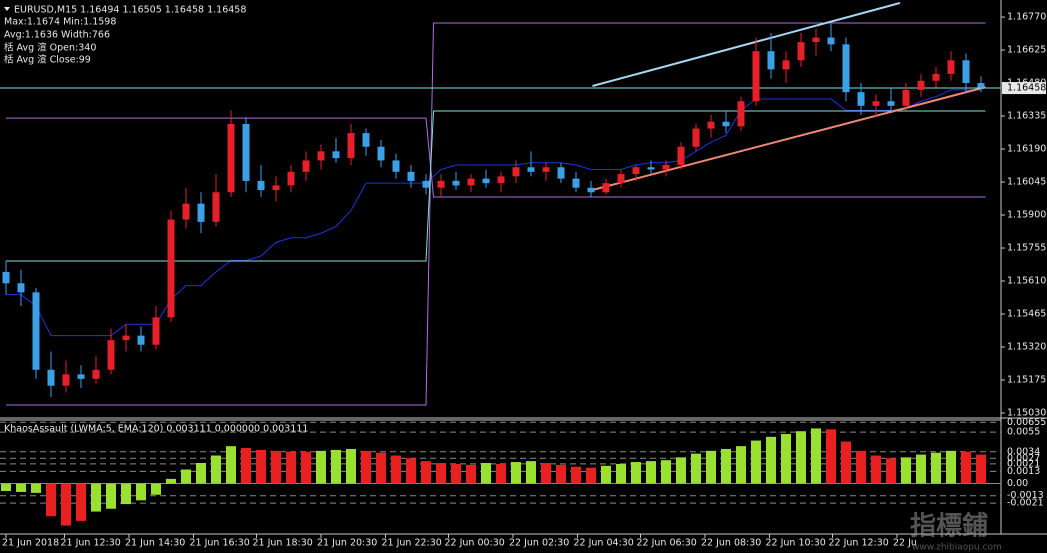 The height and width of the screenshot is (553, 1047). Describe the element at coordinates (283, 543) in the screenshot. I see `x-tick-label: 21 Jun 18:30` at that location.